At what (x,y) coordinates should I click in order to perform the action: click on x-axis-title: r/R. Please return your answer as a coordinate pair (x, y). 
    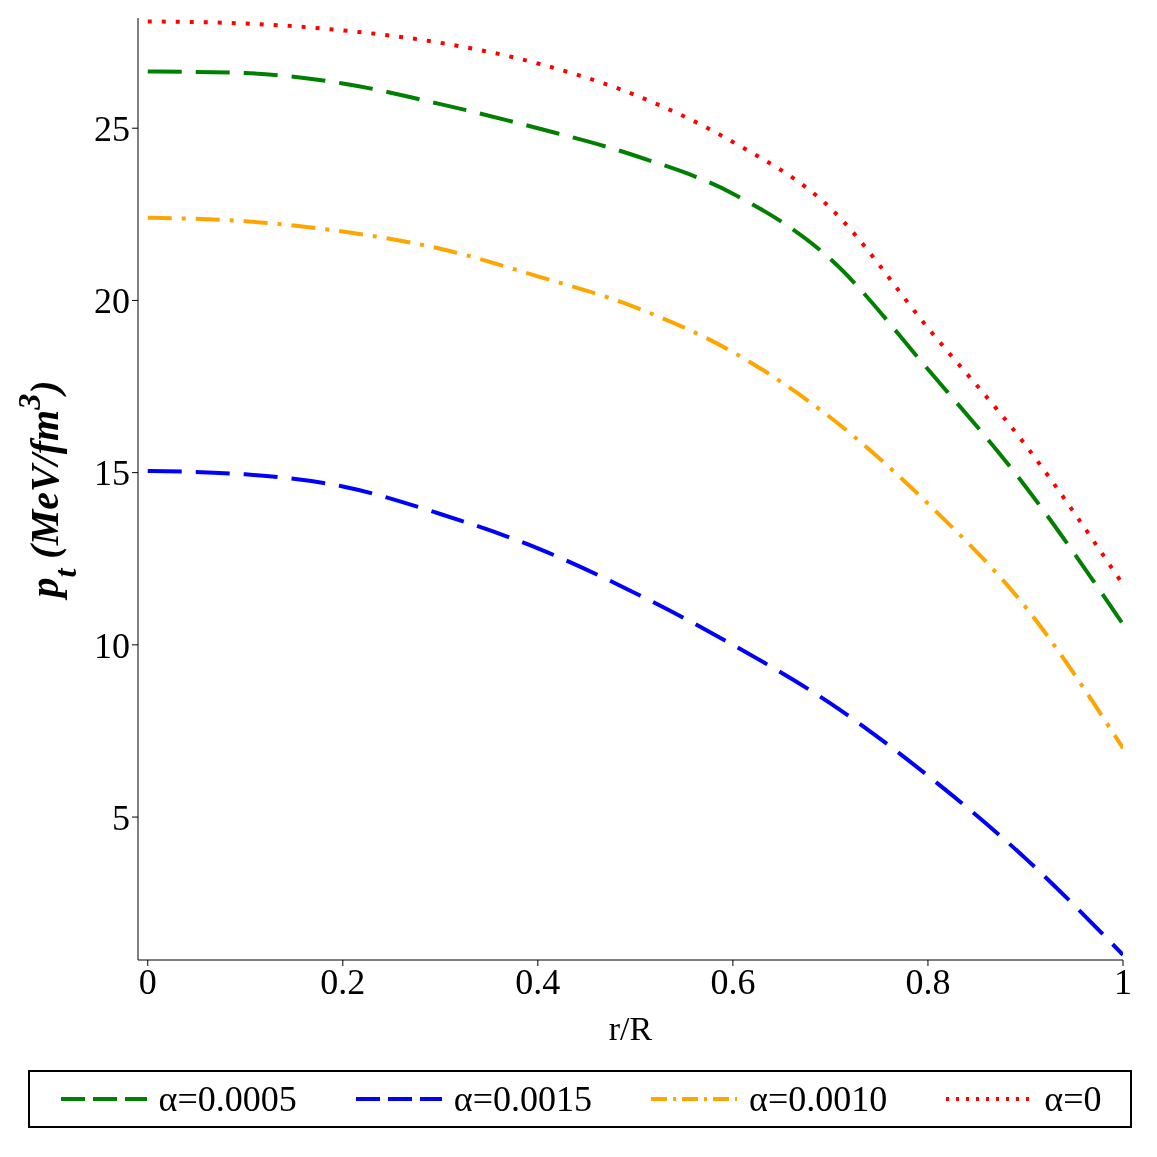
    Looking at the image, I should click on (630, 1028).